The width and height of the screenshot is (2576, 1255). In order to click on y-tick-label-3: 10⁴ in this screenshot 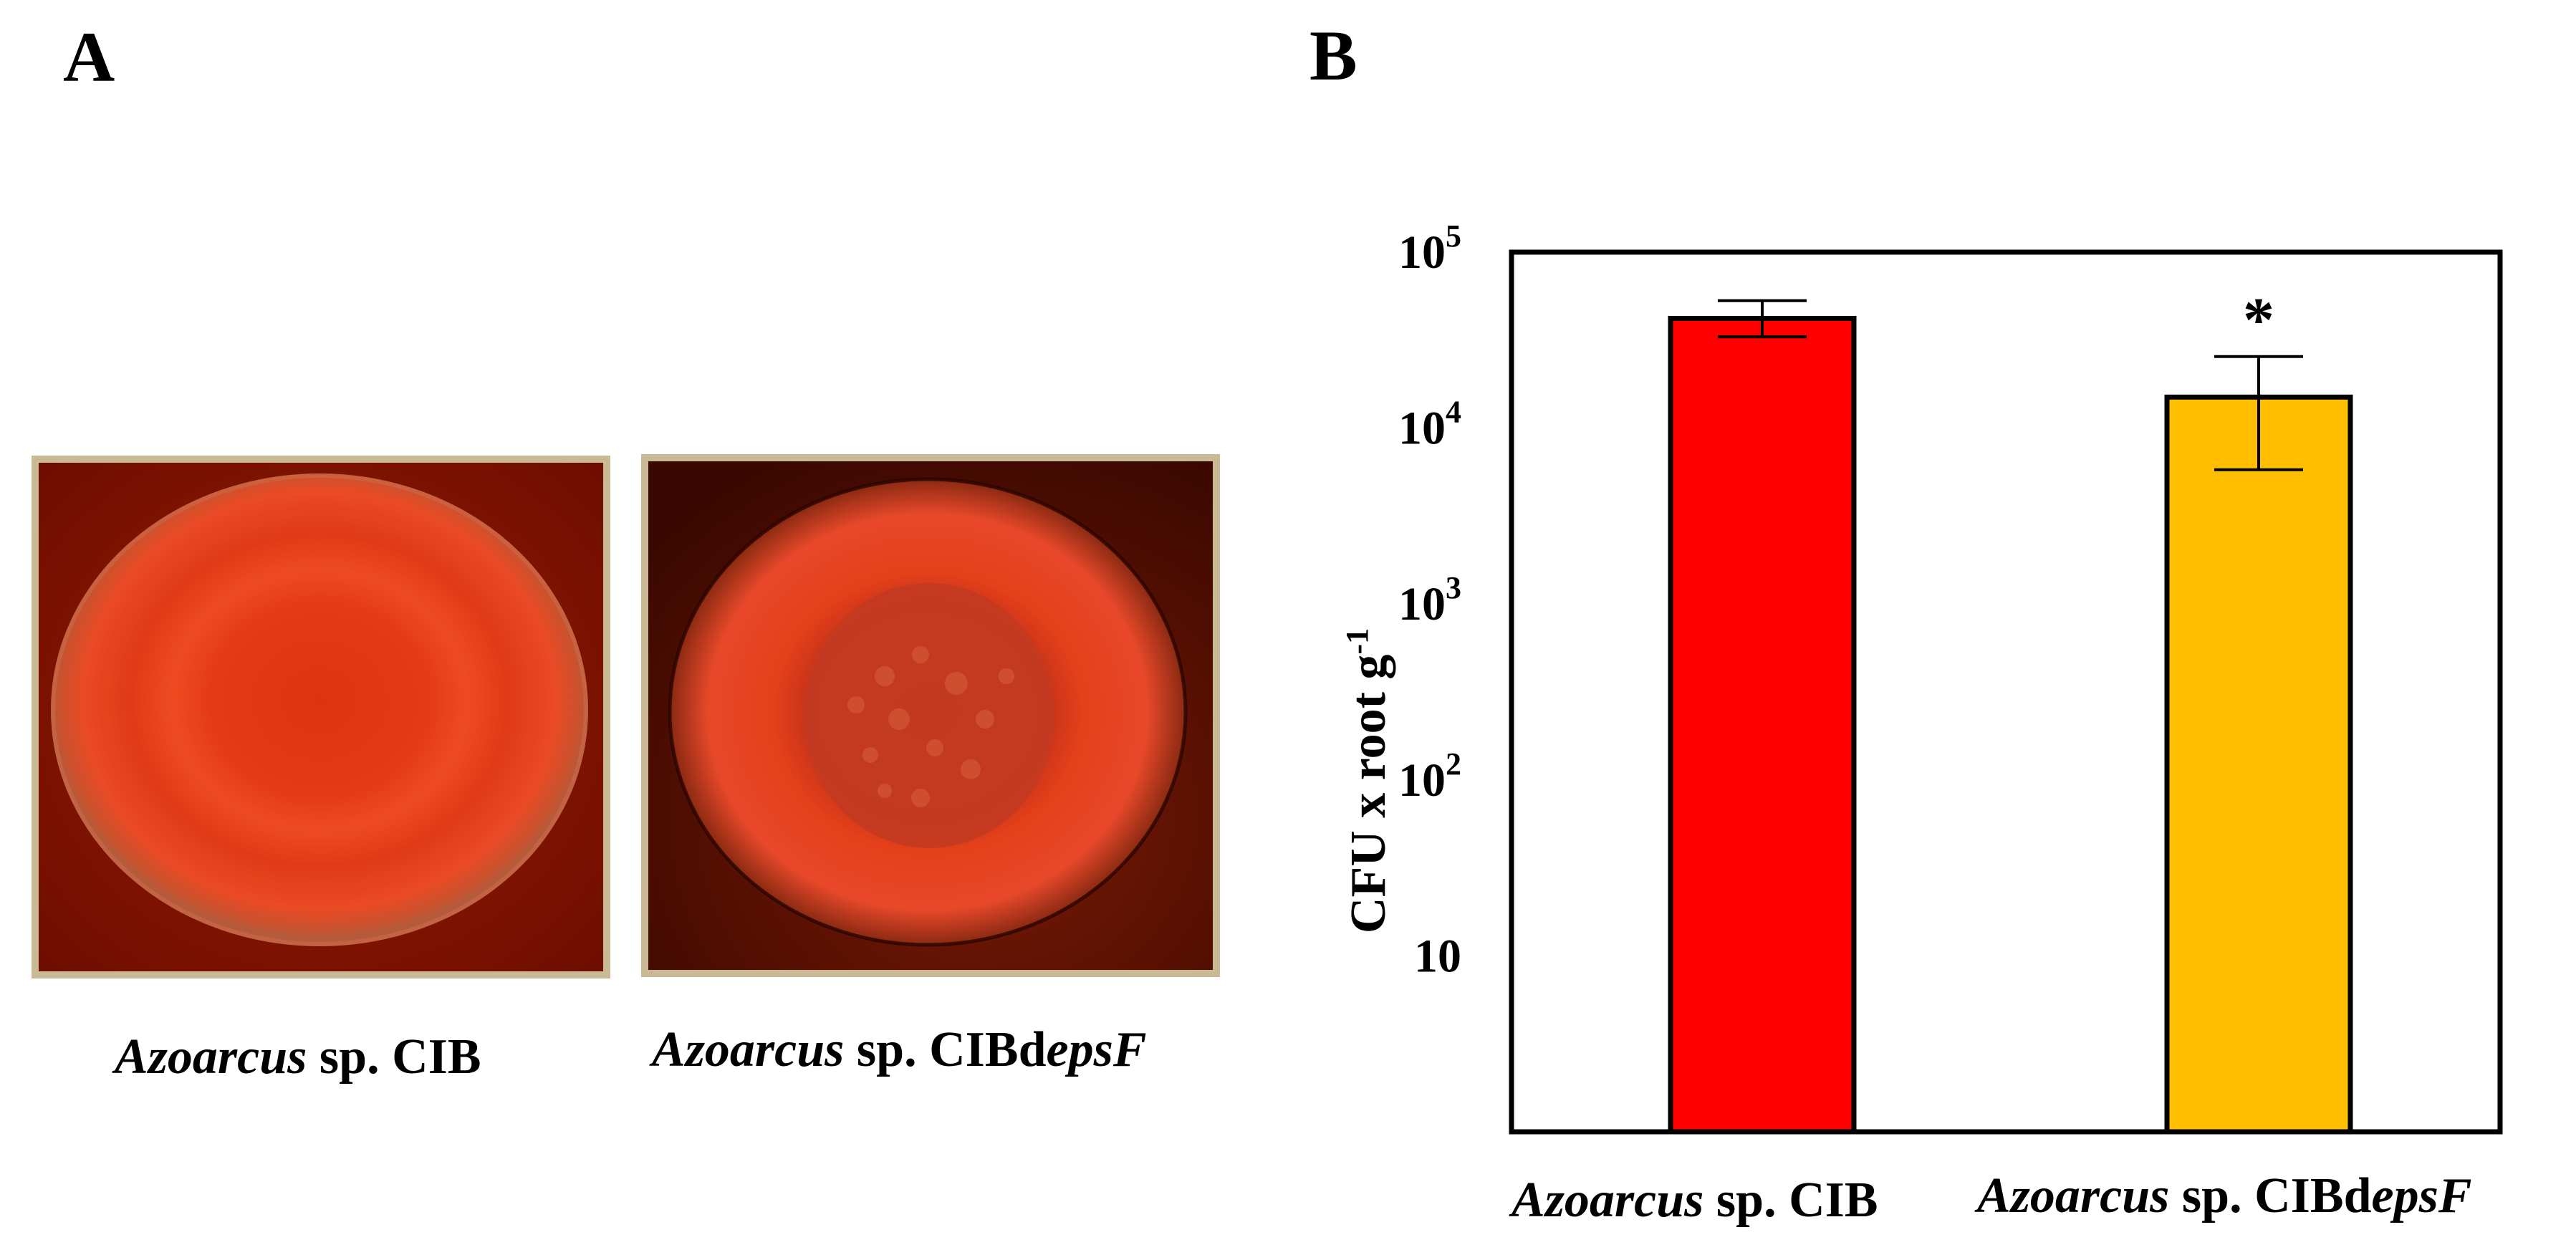, I will do `click(1429, 425)`.